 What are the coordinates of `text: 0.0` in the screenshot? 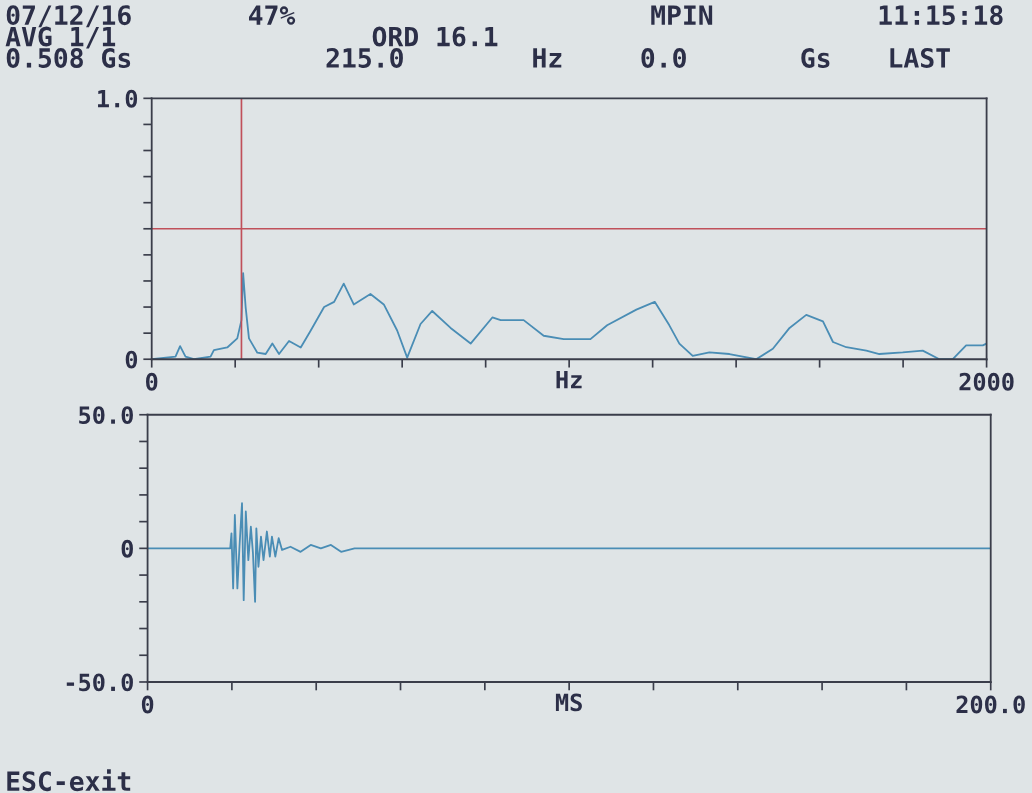 It's located at (663, 57).